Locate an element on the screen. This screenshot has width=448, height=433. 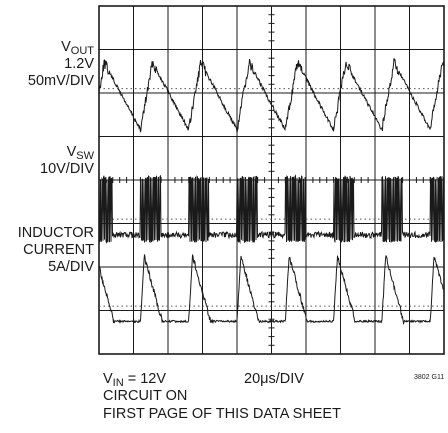
vsw-symbol: V is located at coordinates (71, 152).